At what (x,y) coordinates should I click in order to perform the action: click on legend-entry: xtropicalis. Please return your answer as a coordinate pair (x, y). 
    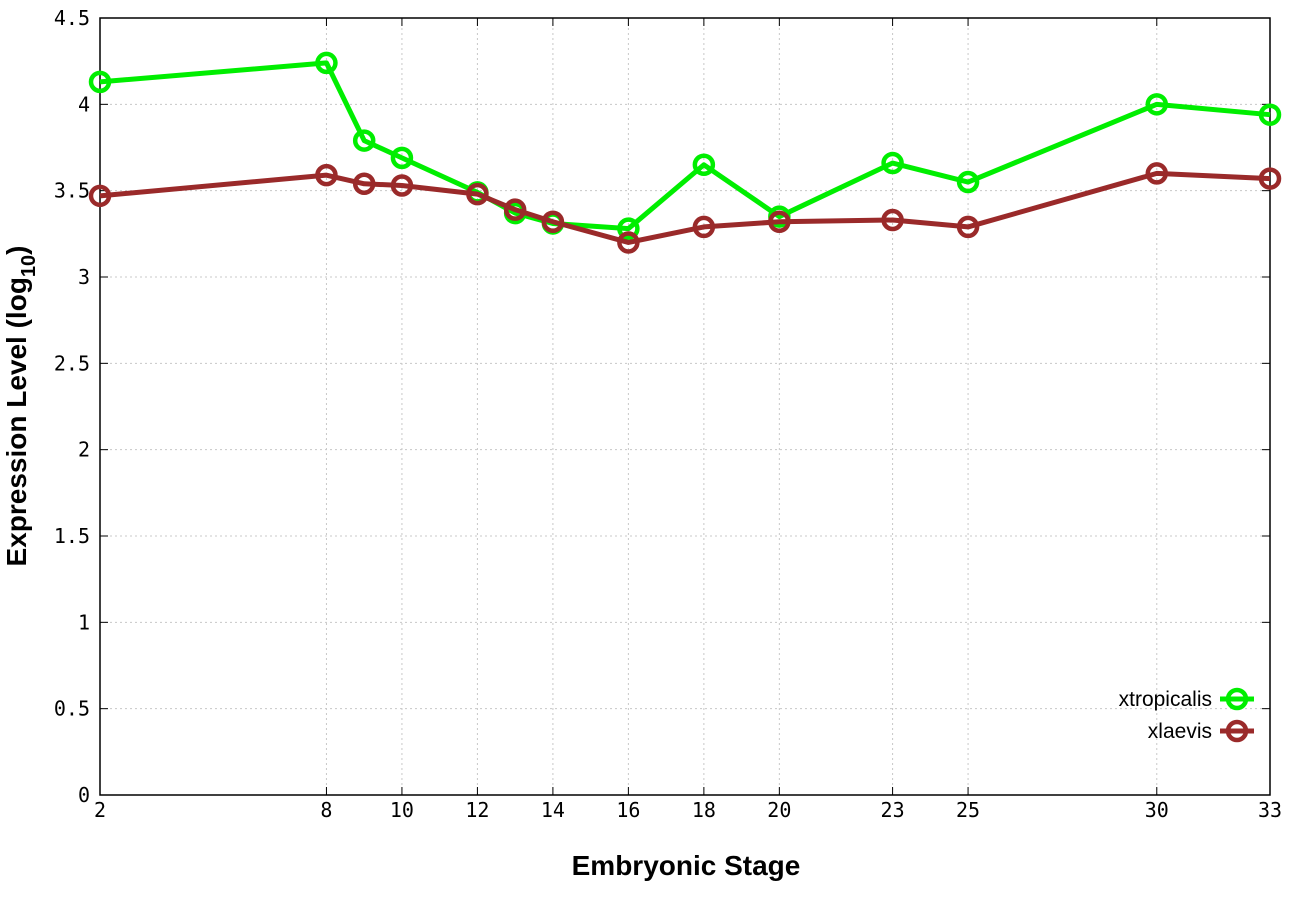
    Looking at the image, I should click on (1186, 699).